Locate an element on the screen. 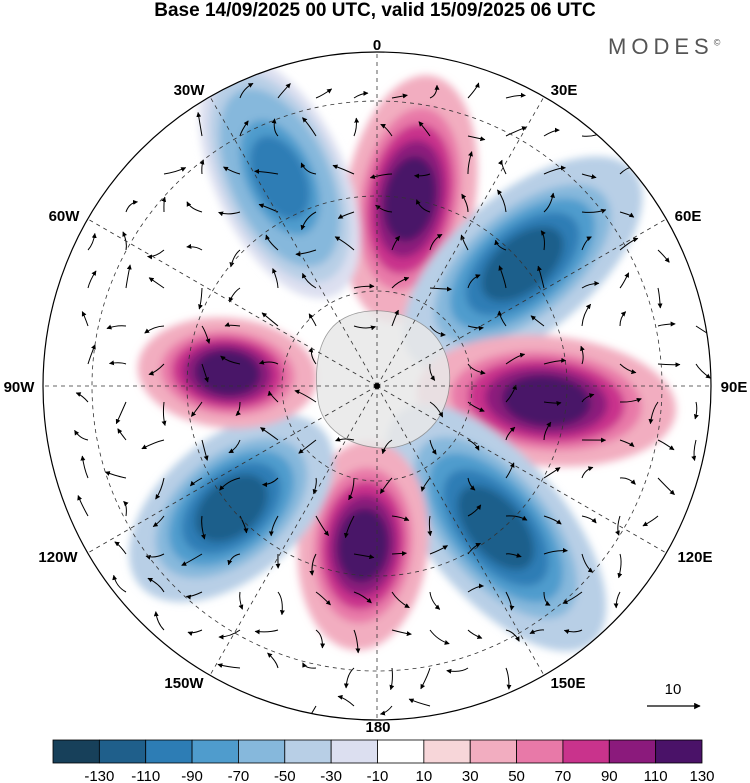 This screenshot has width=750, height=783. copyright-mark: © is located at coordinates (717, 42).